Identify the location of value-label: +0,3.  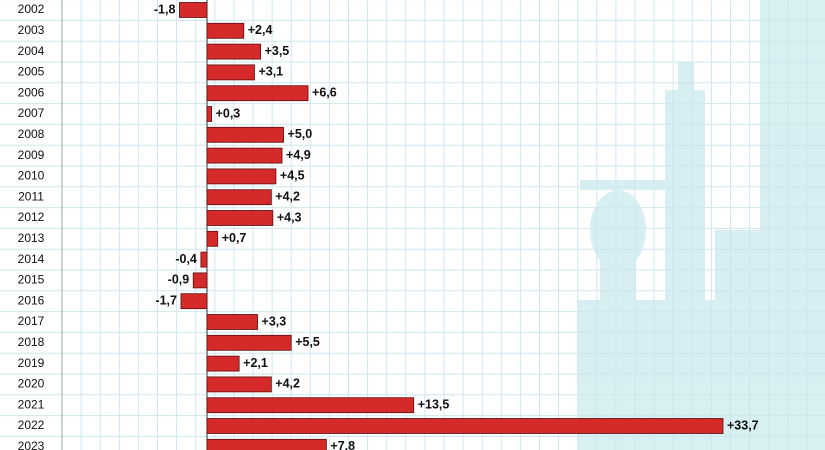
(228, 113).